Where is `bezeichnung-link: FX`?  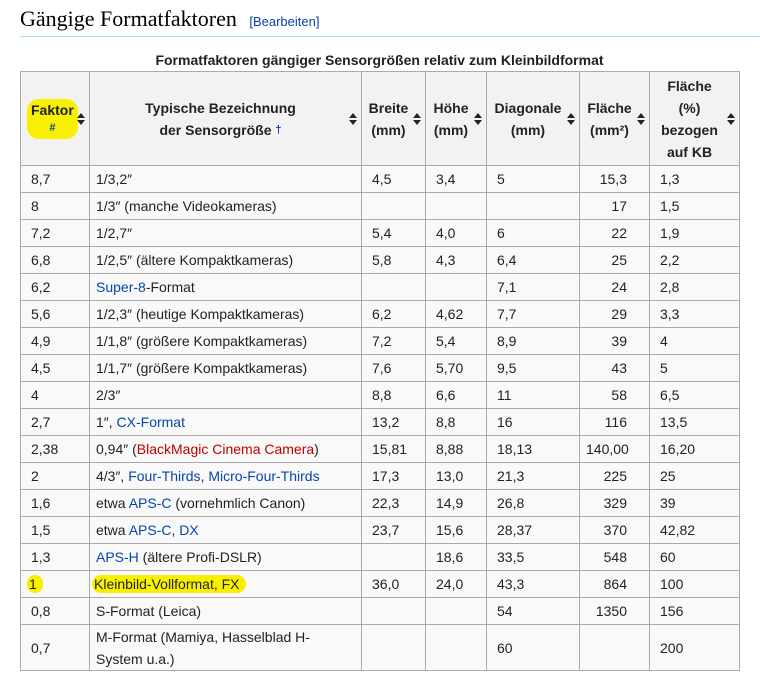 bezeichnung-link: FX is located at coordinates (230, 584).